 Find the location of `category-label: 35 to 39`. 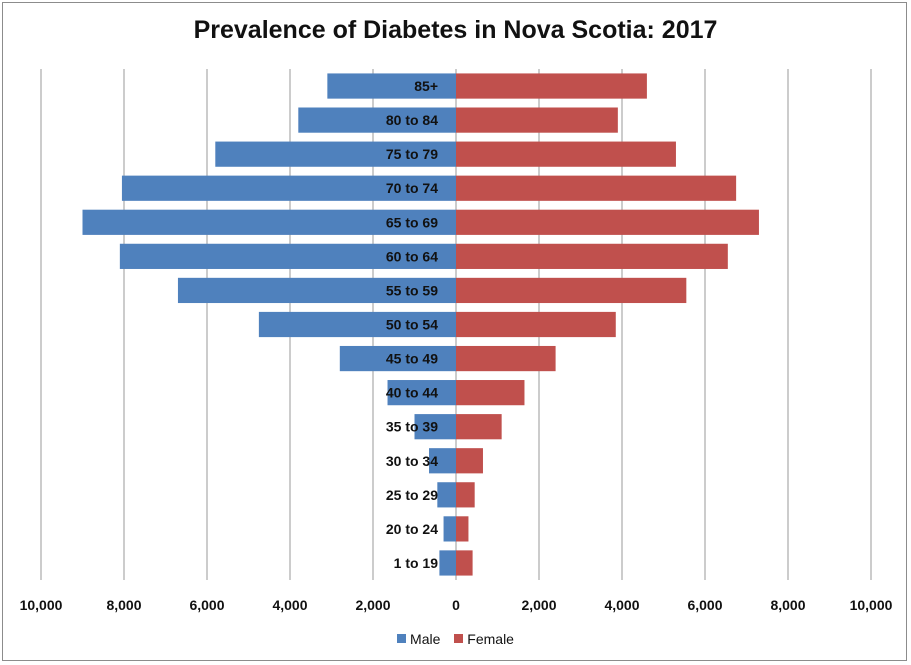

category-label: 35 to 39 is located at coordinates (412, 427).